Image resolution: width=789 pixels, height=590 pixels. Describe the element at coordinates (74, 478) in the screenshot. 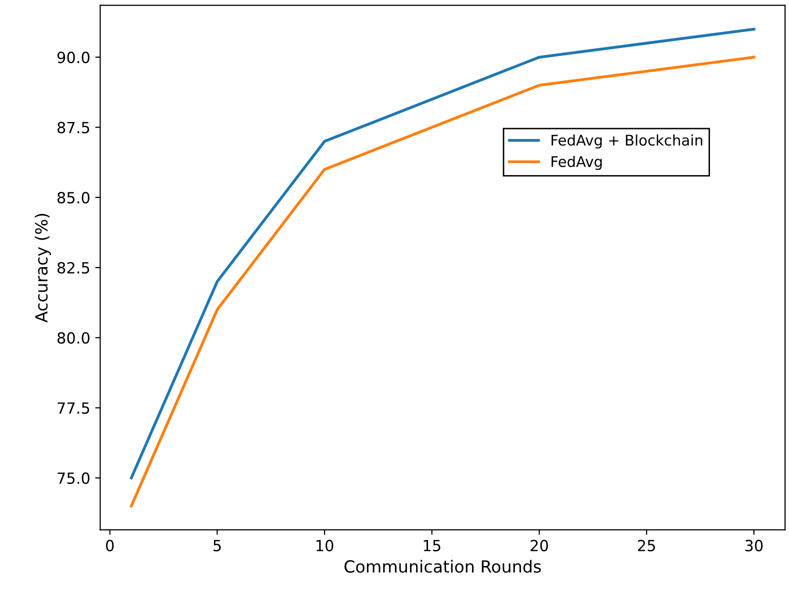

I see `y-tick-label: 75.0` at that location.